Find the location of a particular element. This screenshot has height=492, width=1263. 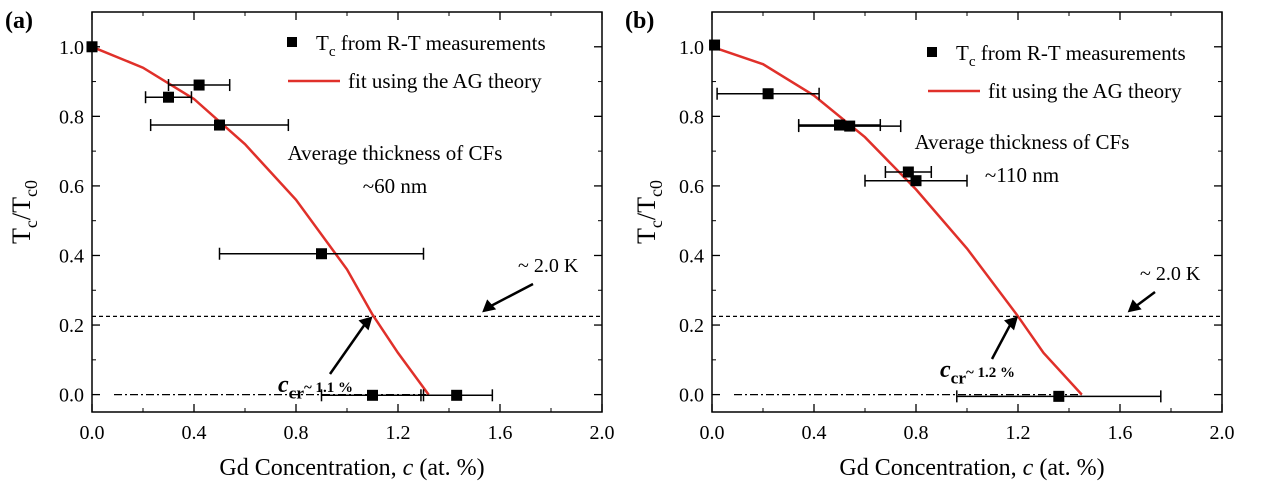

critical-label: ccr~ 1.2 % is located at coordinates (977, 372).